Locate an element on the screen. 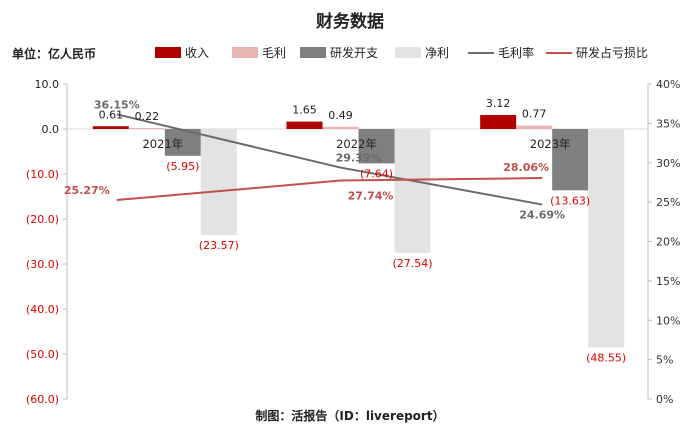 This screenshot has height=437, width=700. data-label-毛利-2022年: 0.49 is located at coordinates (340, 115).